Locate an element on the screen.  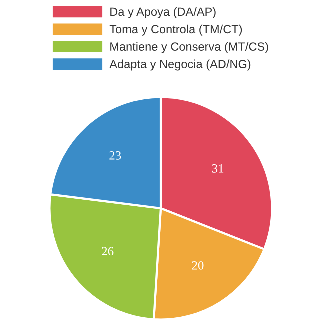
legend-label: Da y Apoya (DA/AP) is located at coordinates (163, 12).